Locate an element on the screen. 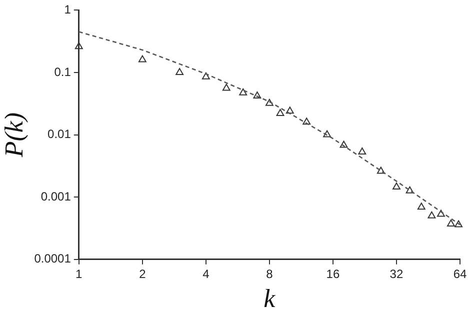 The width and height of the screenshot is (474, 316). x-axis-title: k is located at coordinates (270, 299).